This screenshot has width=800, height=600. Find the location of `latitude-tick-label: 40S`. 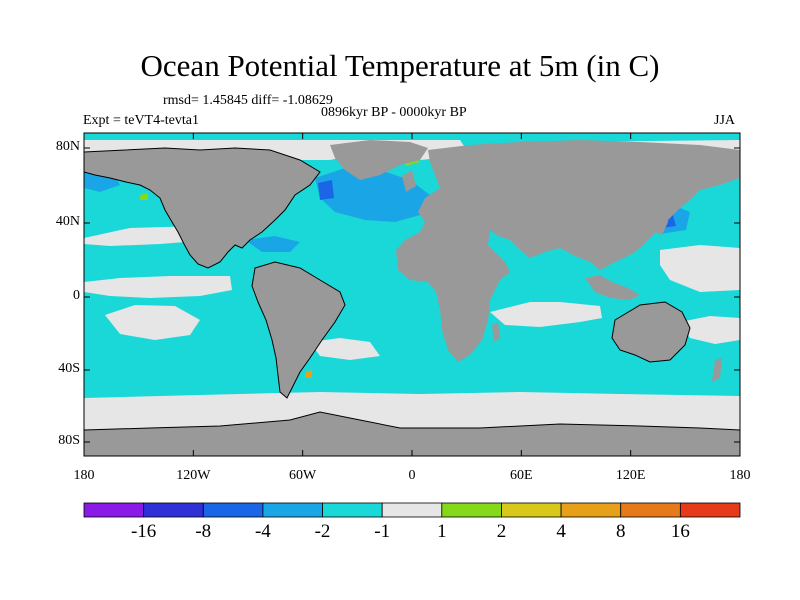

latitude-tick-label: 40S is located at coordinates (69, 368).